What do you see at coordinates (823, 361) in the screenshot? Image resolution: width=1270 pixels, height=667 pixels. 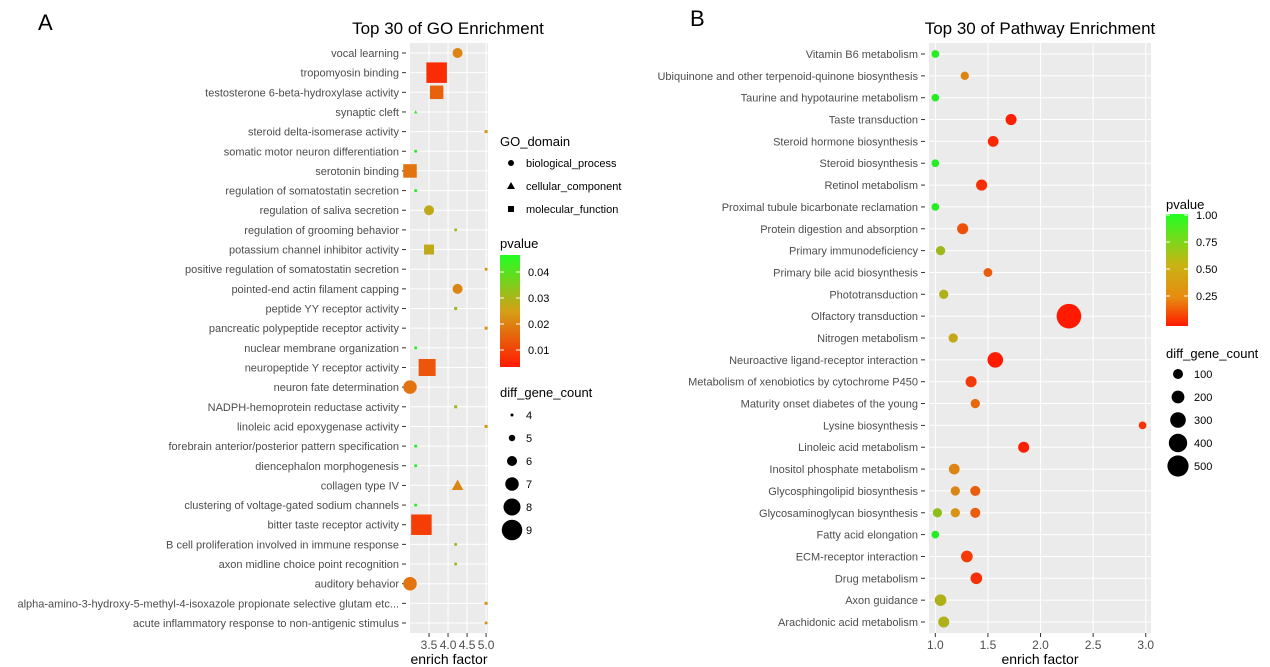 I see `category-label: Neuroactive ligand-receptor interaction` at bounding box center [823, 361].